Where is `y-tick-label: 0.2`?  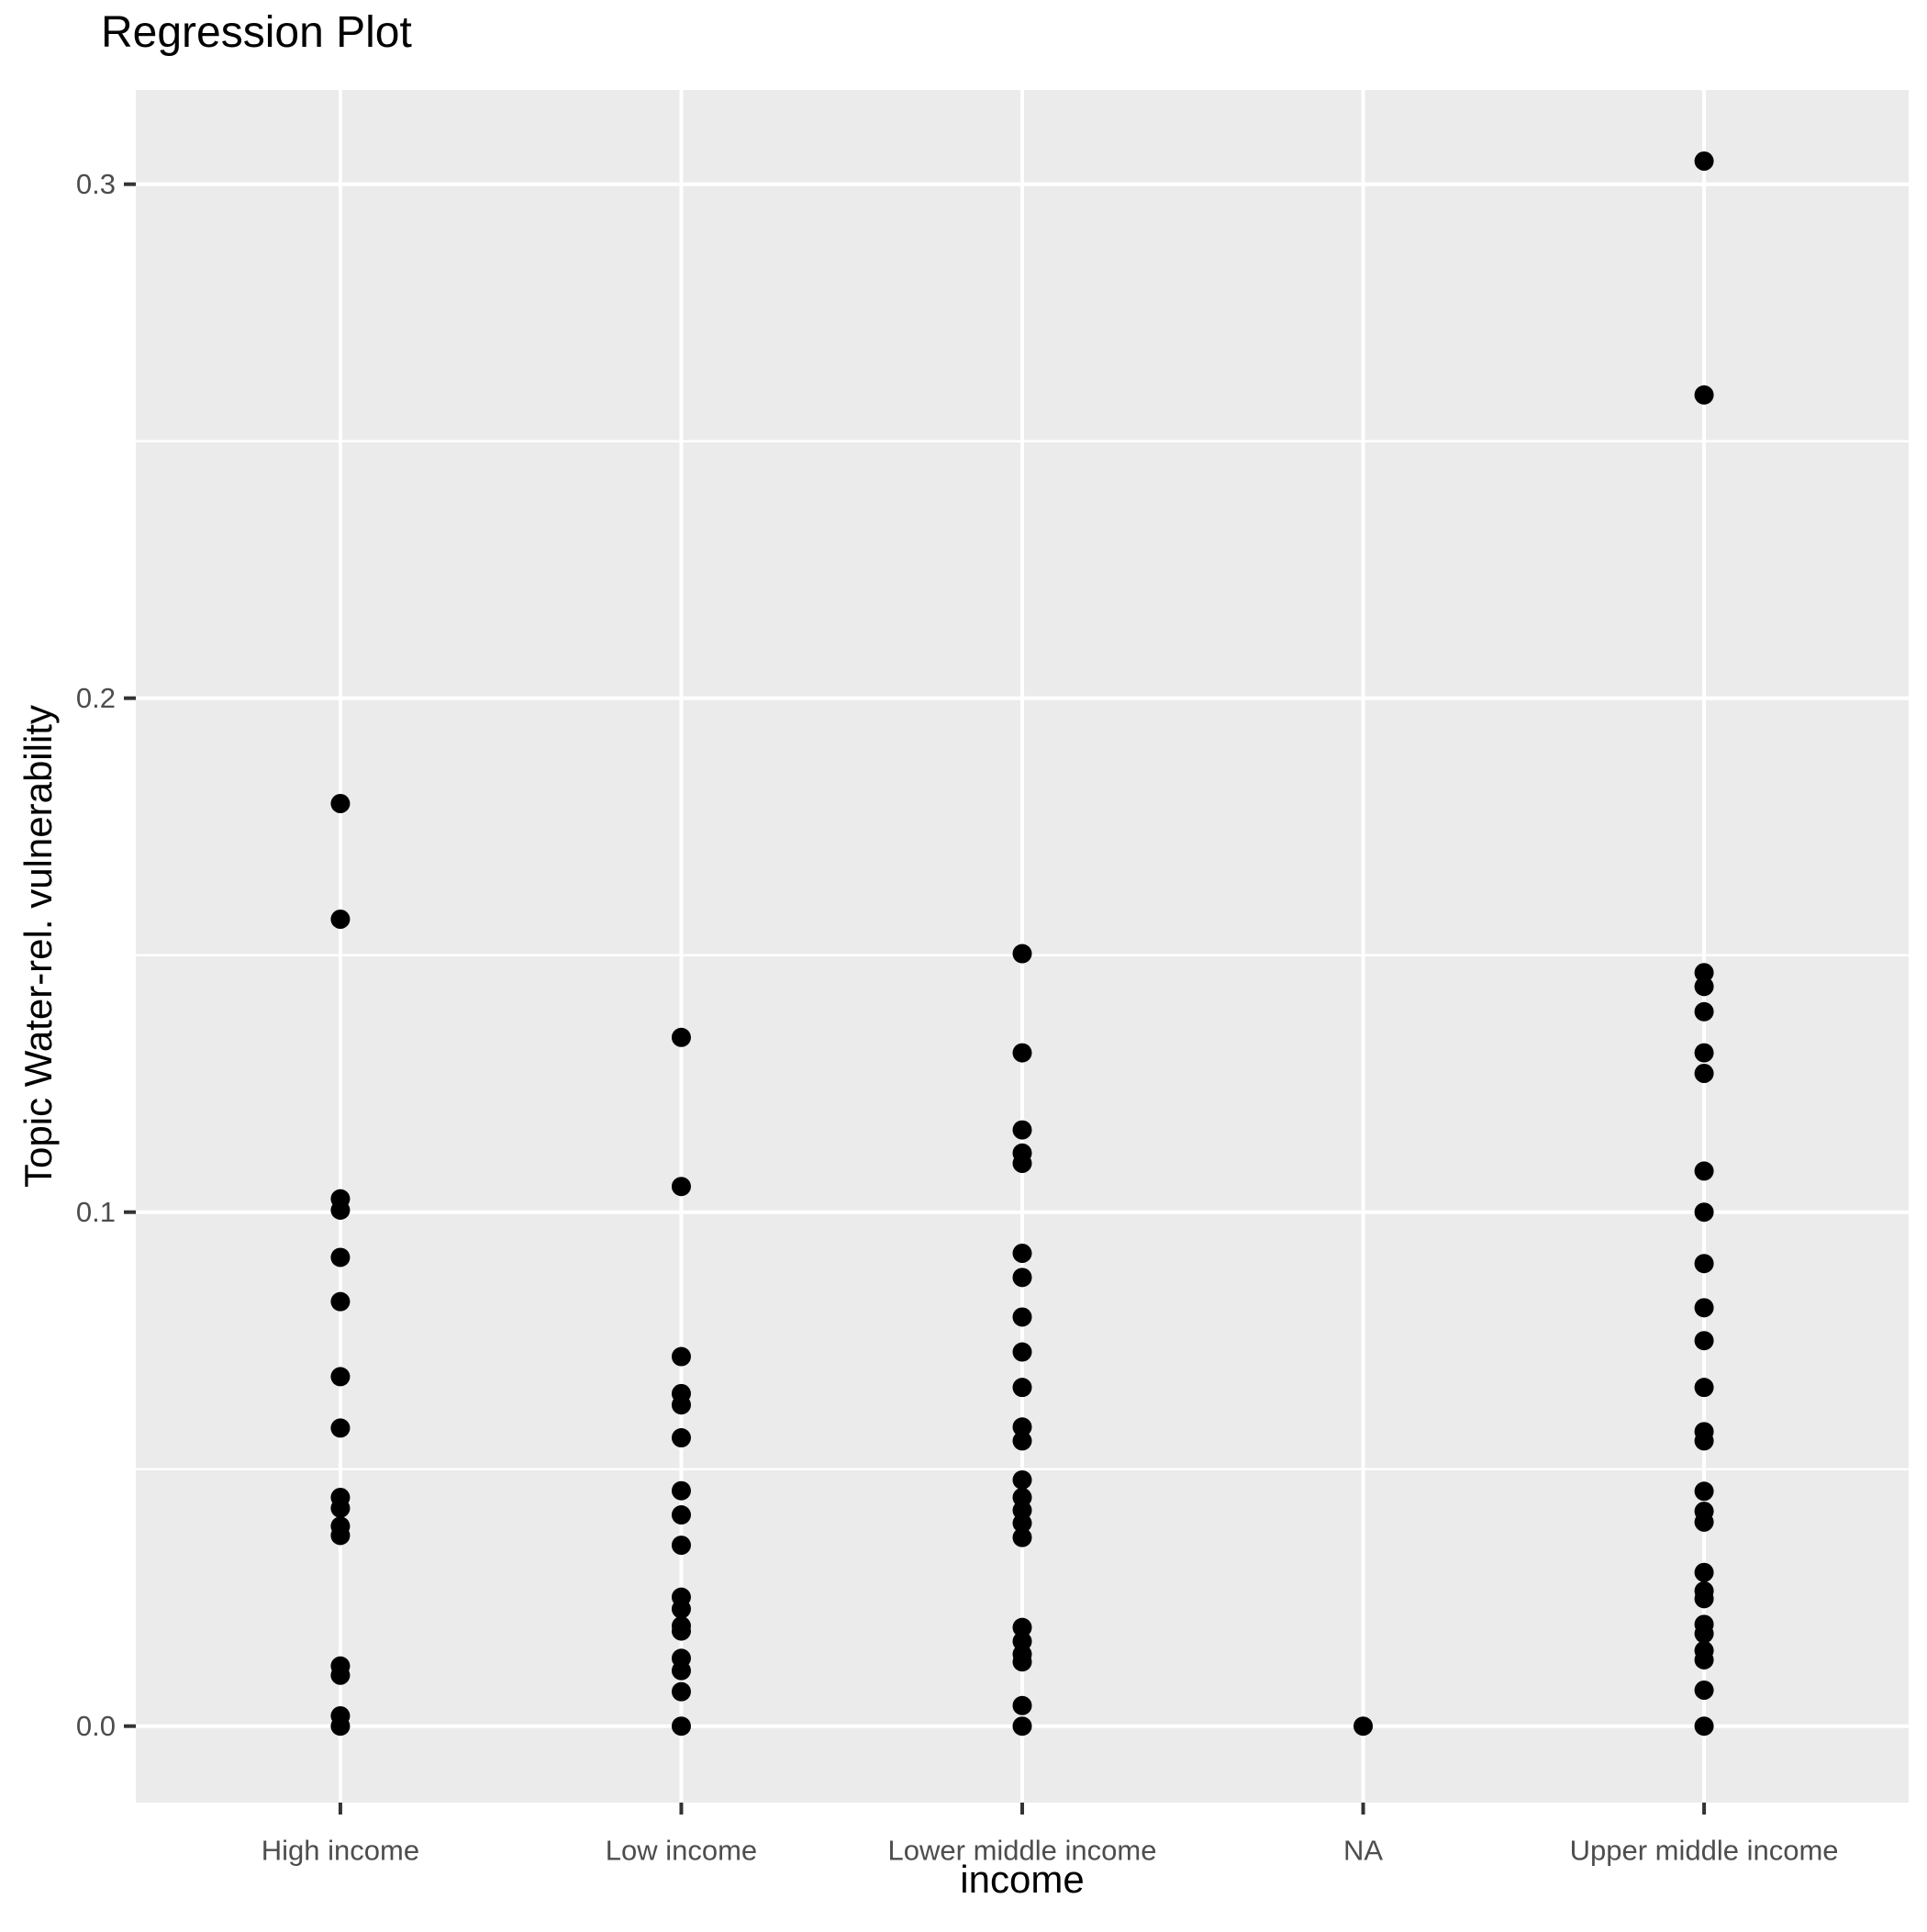 y-tick-label: 0.2 is located at coordinates (96, 698).